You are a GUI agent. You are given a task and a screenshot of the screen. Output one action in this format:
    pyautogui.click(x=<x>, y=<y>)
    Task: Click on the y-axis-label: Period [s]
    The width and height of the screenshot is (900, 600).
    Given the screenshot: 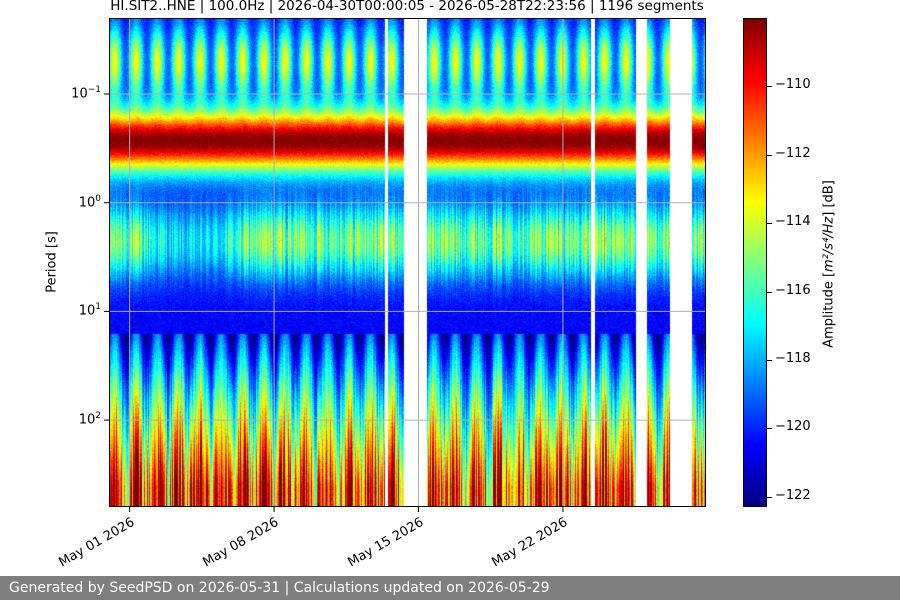 What is the action you would take?
    pyautogui.click(x=52, y=262)
    